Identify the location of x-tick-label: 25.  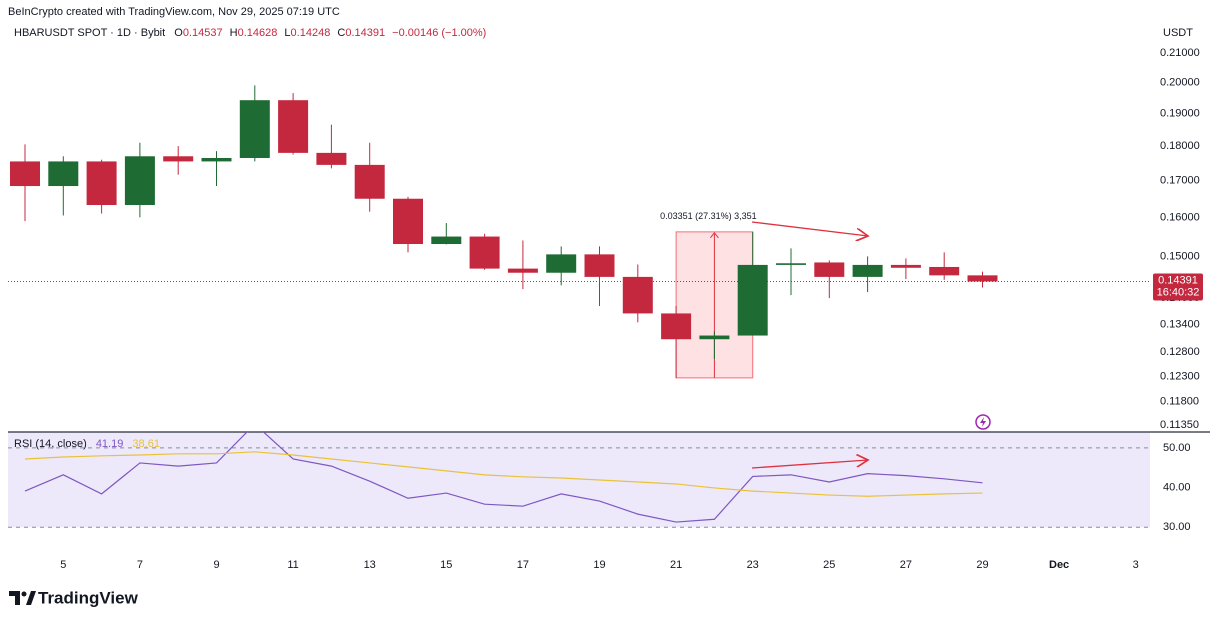
(829, 565).